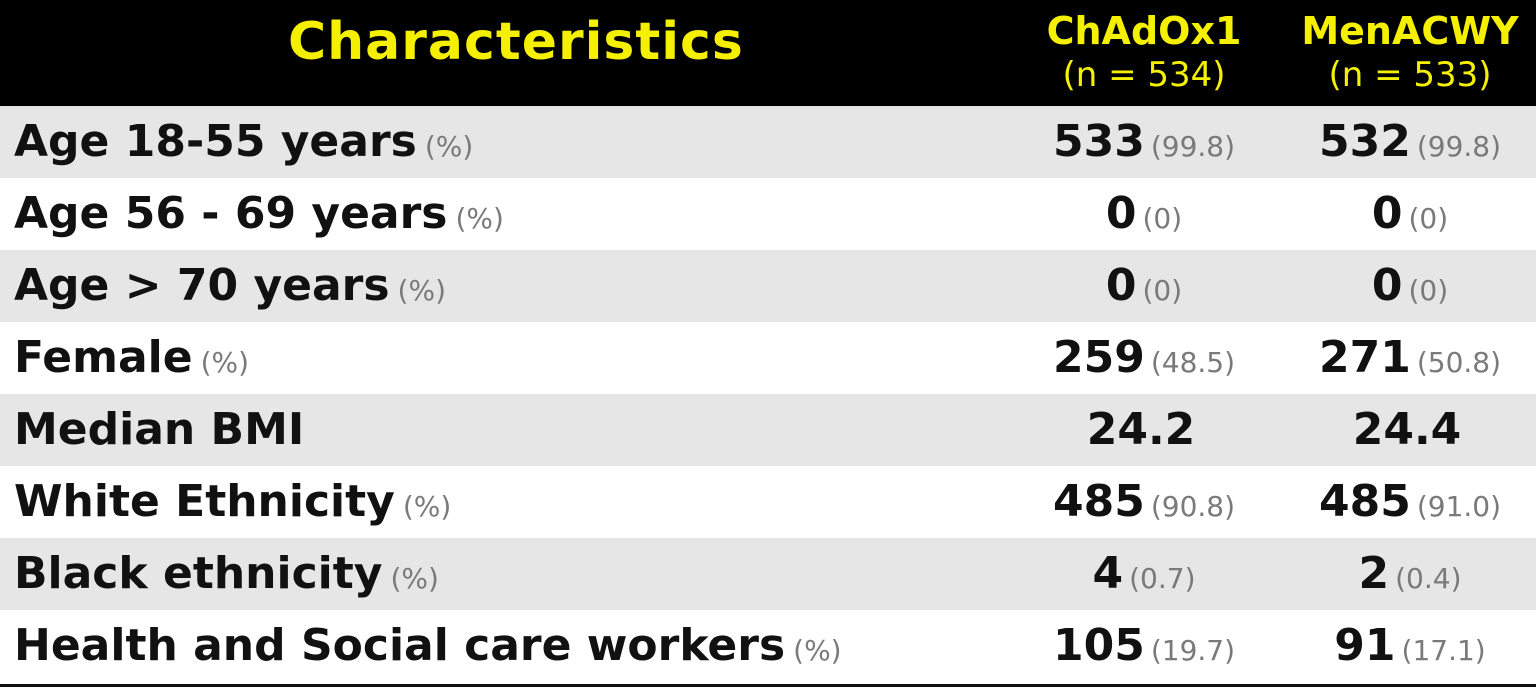  What do you see at coordinates (1443, 650) in the screenshot?
I see `cell-percent: (17.1)` at bounding box center [1443, 650].